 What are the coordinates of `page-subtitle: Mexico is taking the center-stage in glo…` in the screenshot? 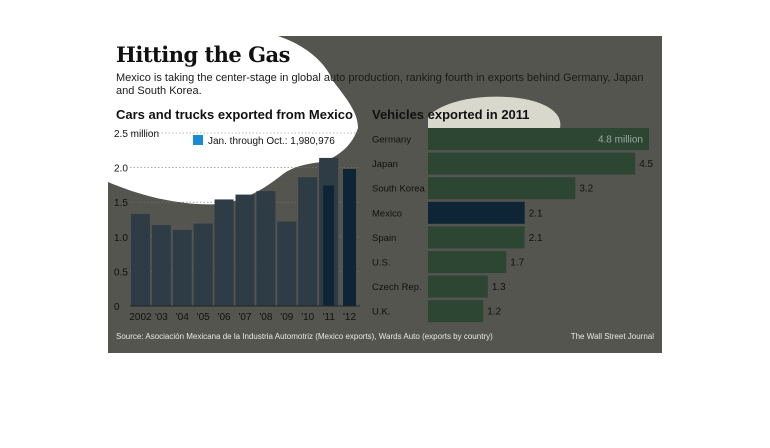 It's located at (380, 84).